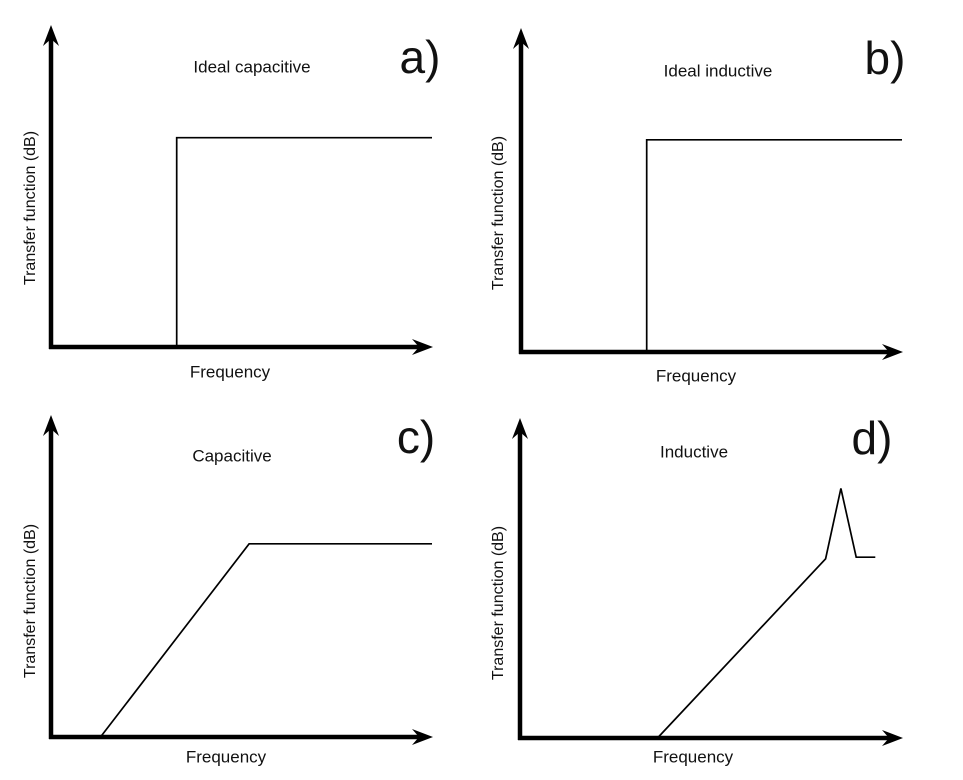  I want to click on panel-corner-label: a), so click(420, 57).